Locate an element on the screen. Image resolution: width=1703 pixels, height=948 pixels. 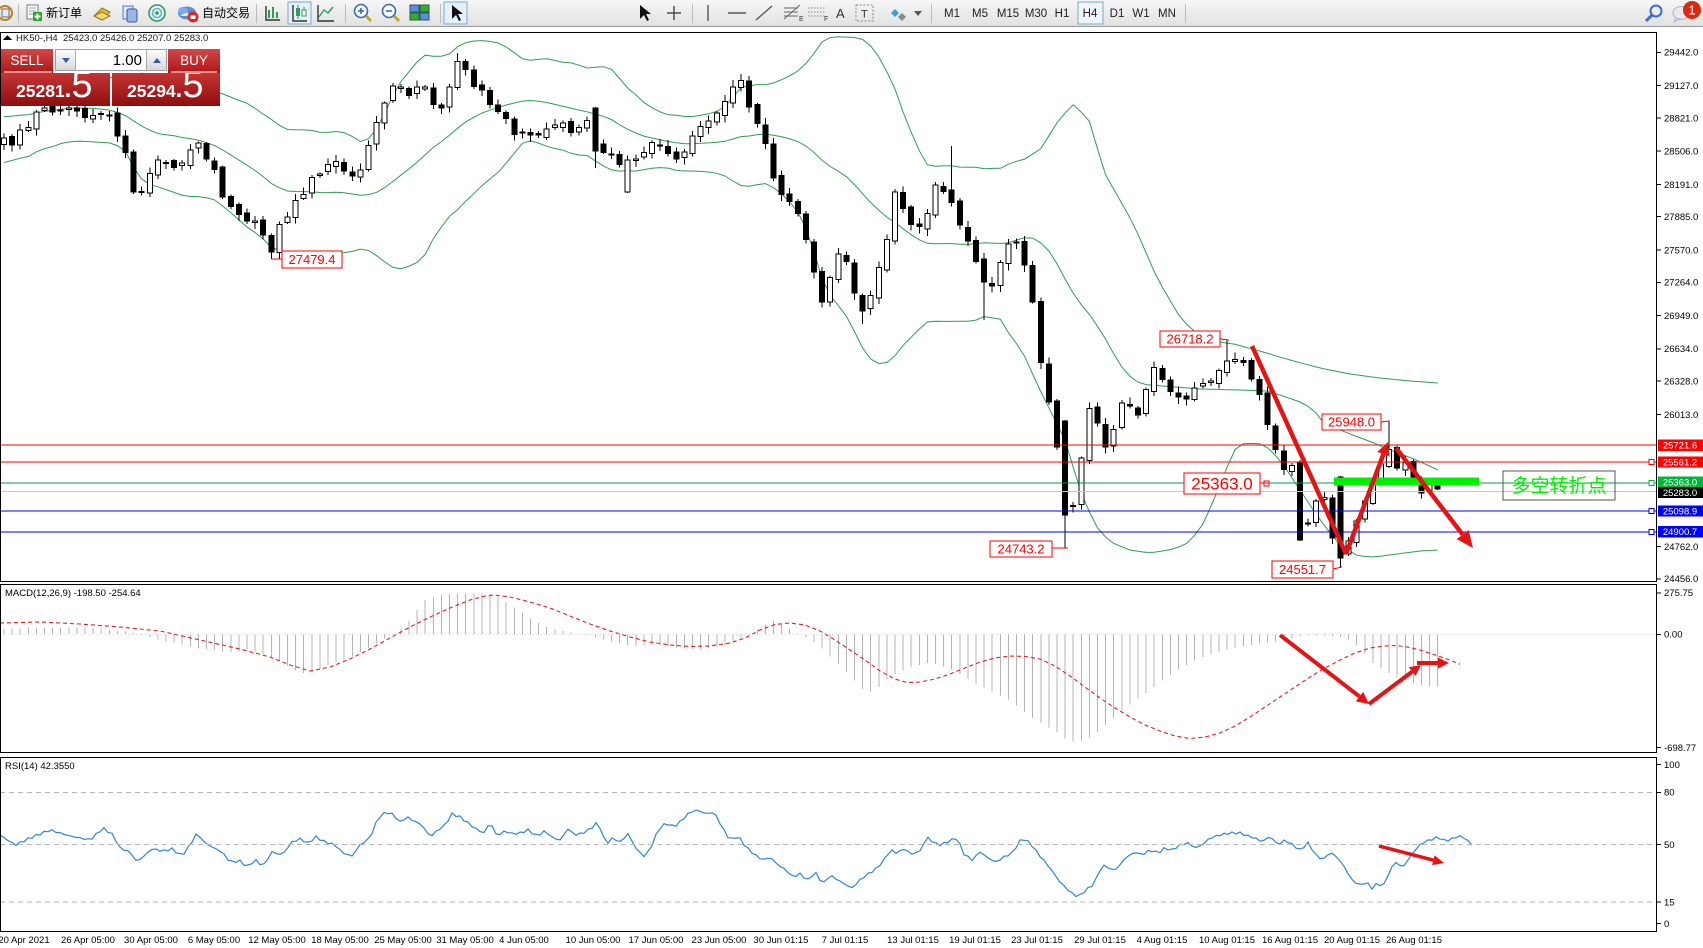
svg-text: M1 is located at coordinates (952, 14).